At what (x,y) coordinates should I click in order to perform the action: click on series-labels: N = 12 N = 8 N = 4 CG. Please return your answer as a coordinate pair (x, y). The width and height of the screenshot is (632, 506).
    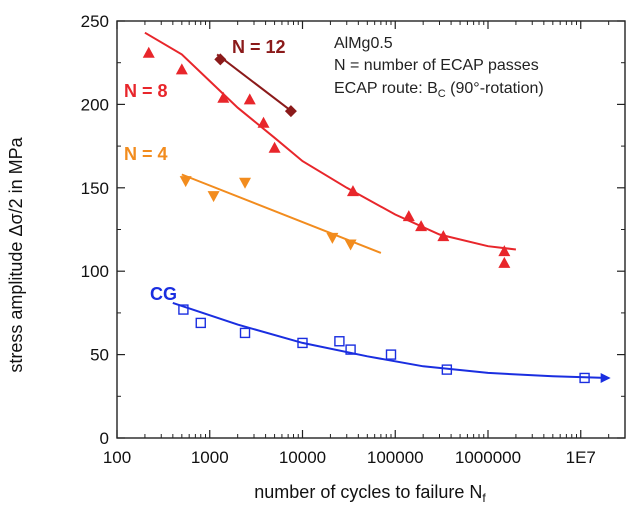
    Looking at the image, I should click on (205, 170).